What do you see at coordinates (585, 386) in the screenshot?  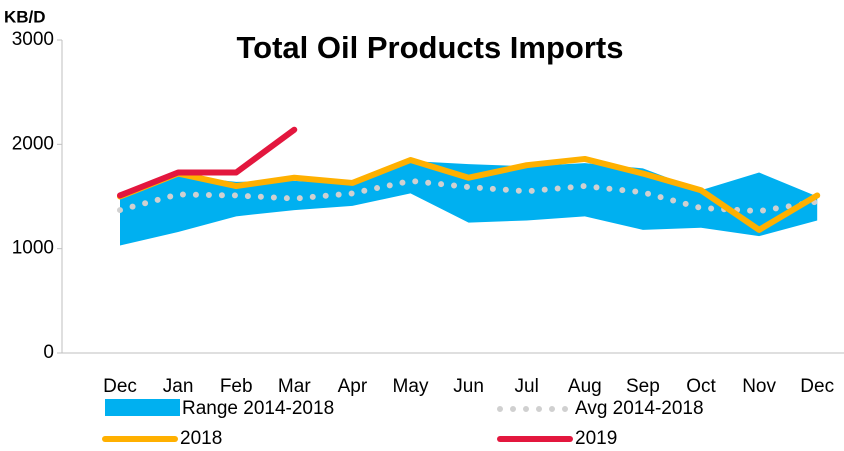 I see `x-tick-label: Aug` at bounding box center [585, 386].